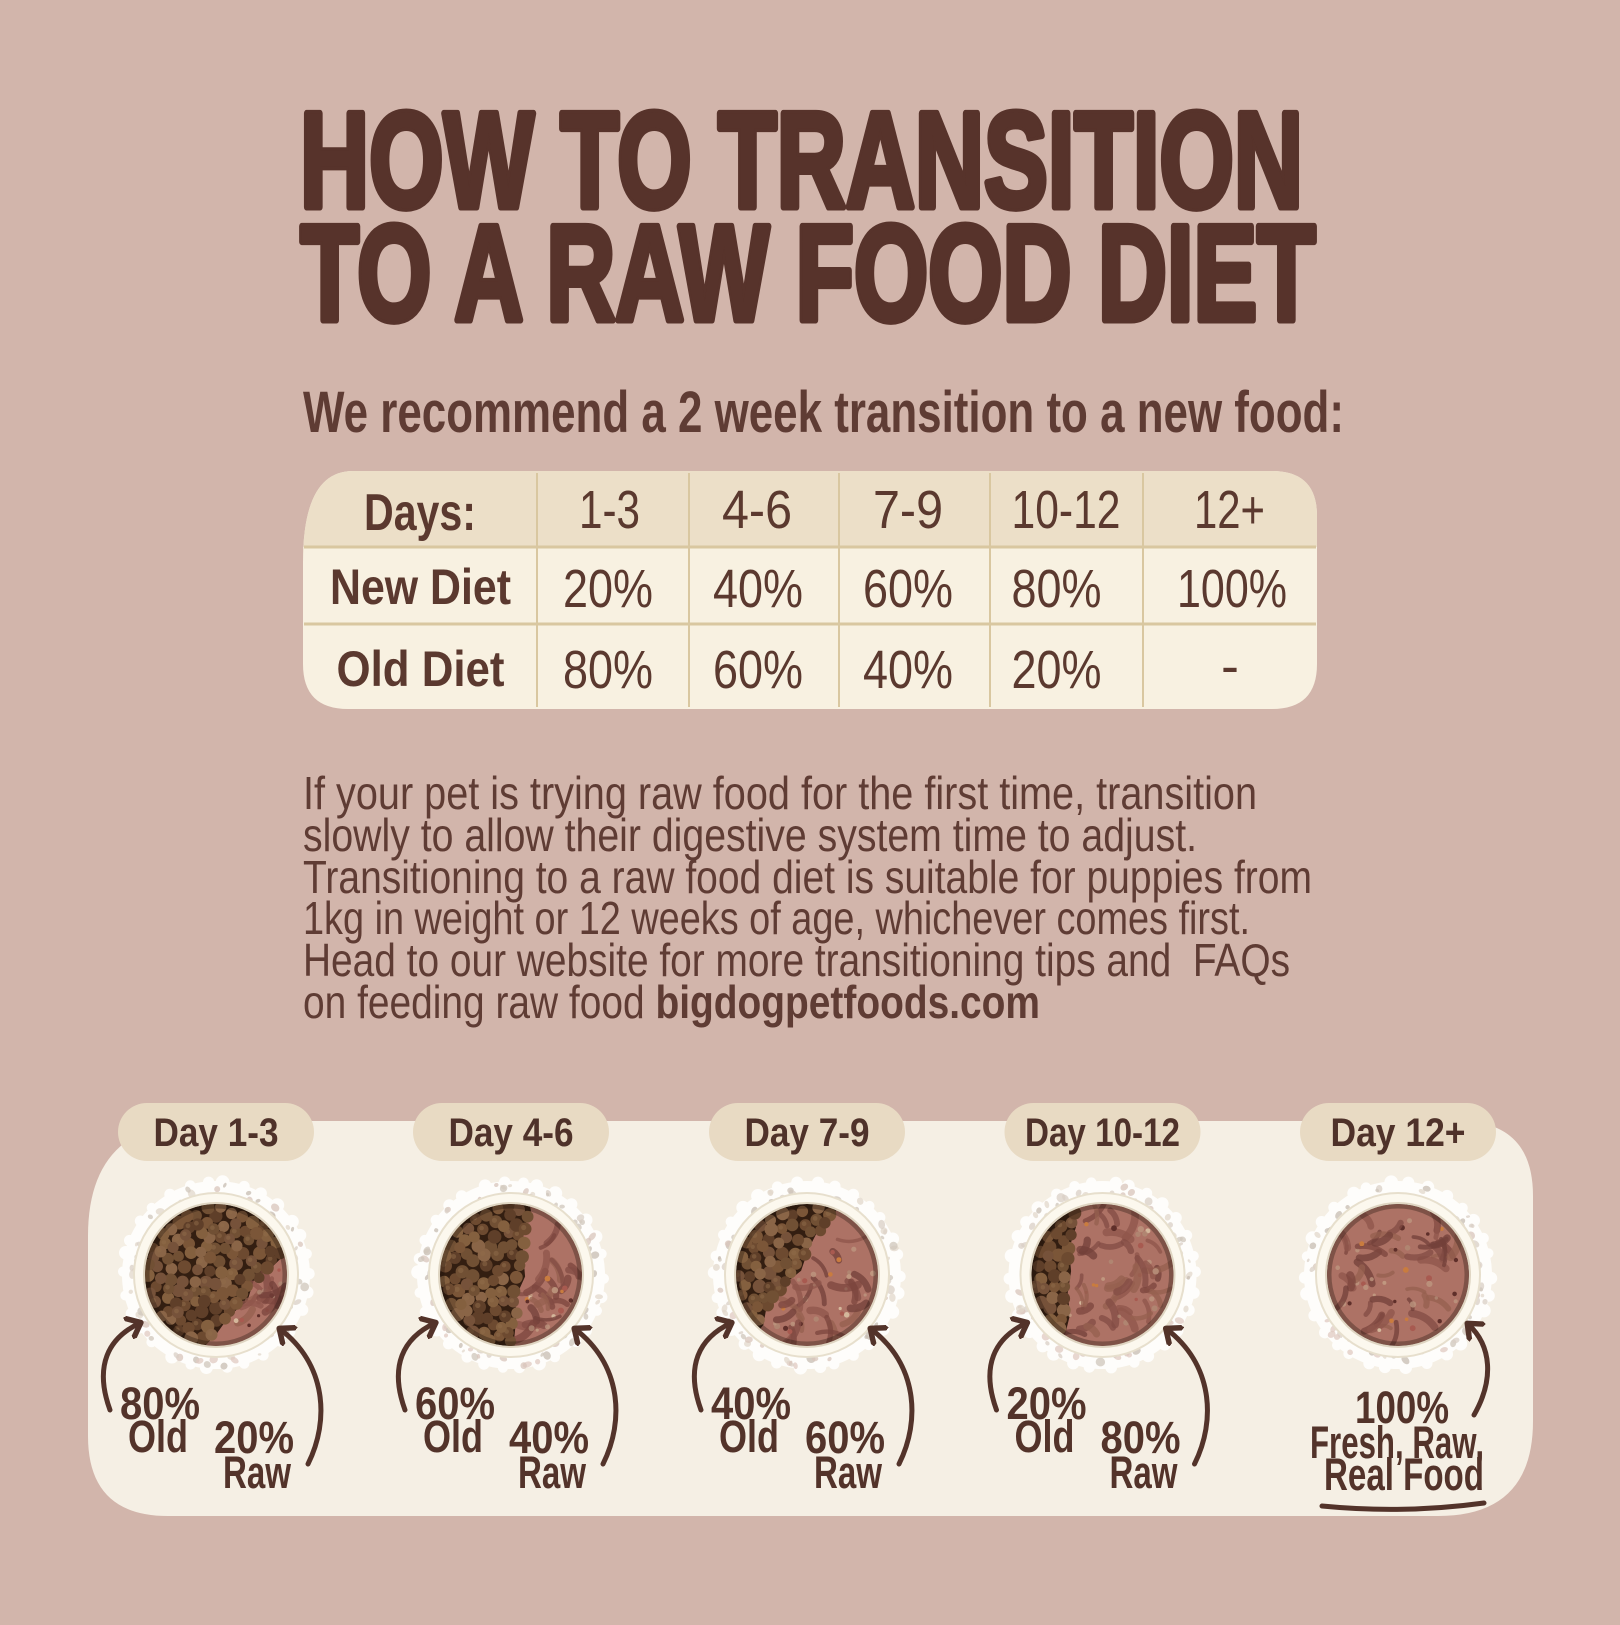 This screenshot has height=1625, width=1620. I want to click on svg-text: Fresh, Raw,, so click(1397, 1442).